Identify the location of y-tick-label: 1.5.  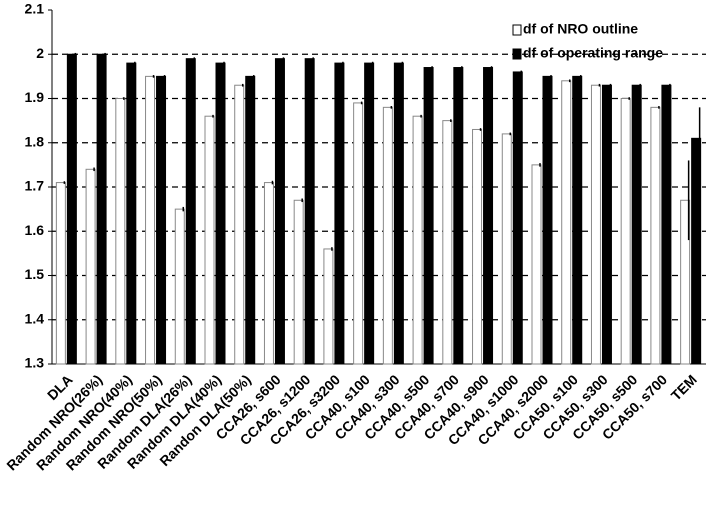
(35, 274).